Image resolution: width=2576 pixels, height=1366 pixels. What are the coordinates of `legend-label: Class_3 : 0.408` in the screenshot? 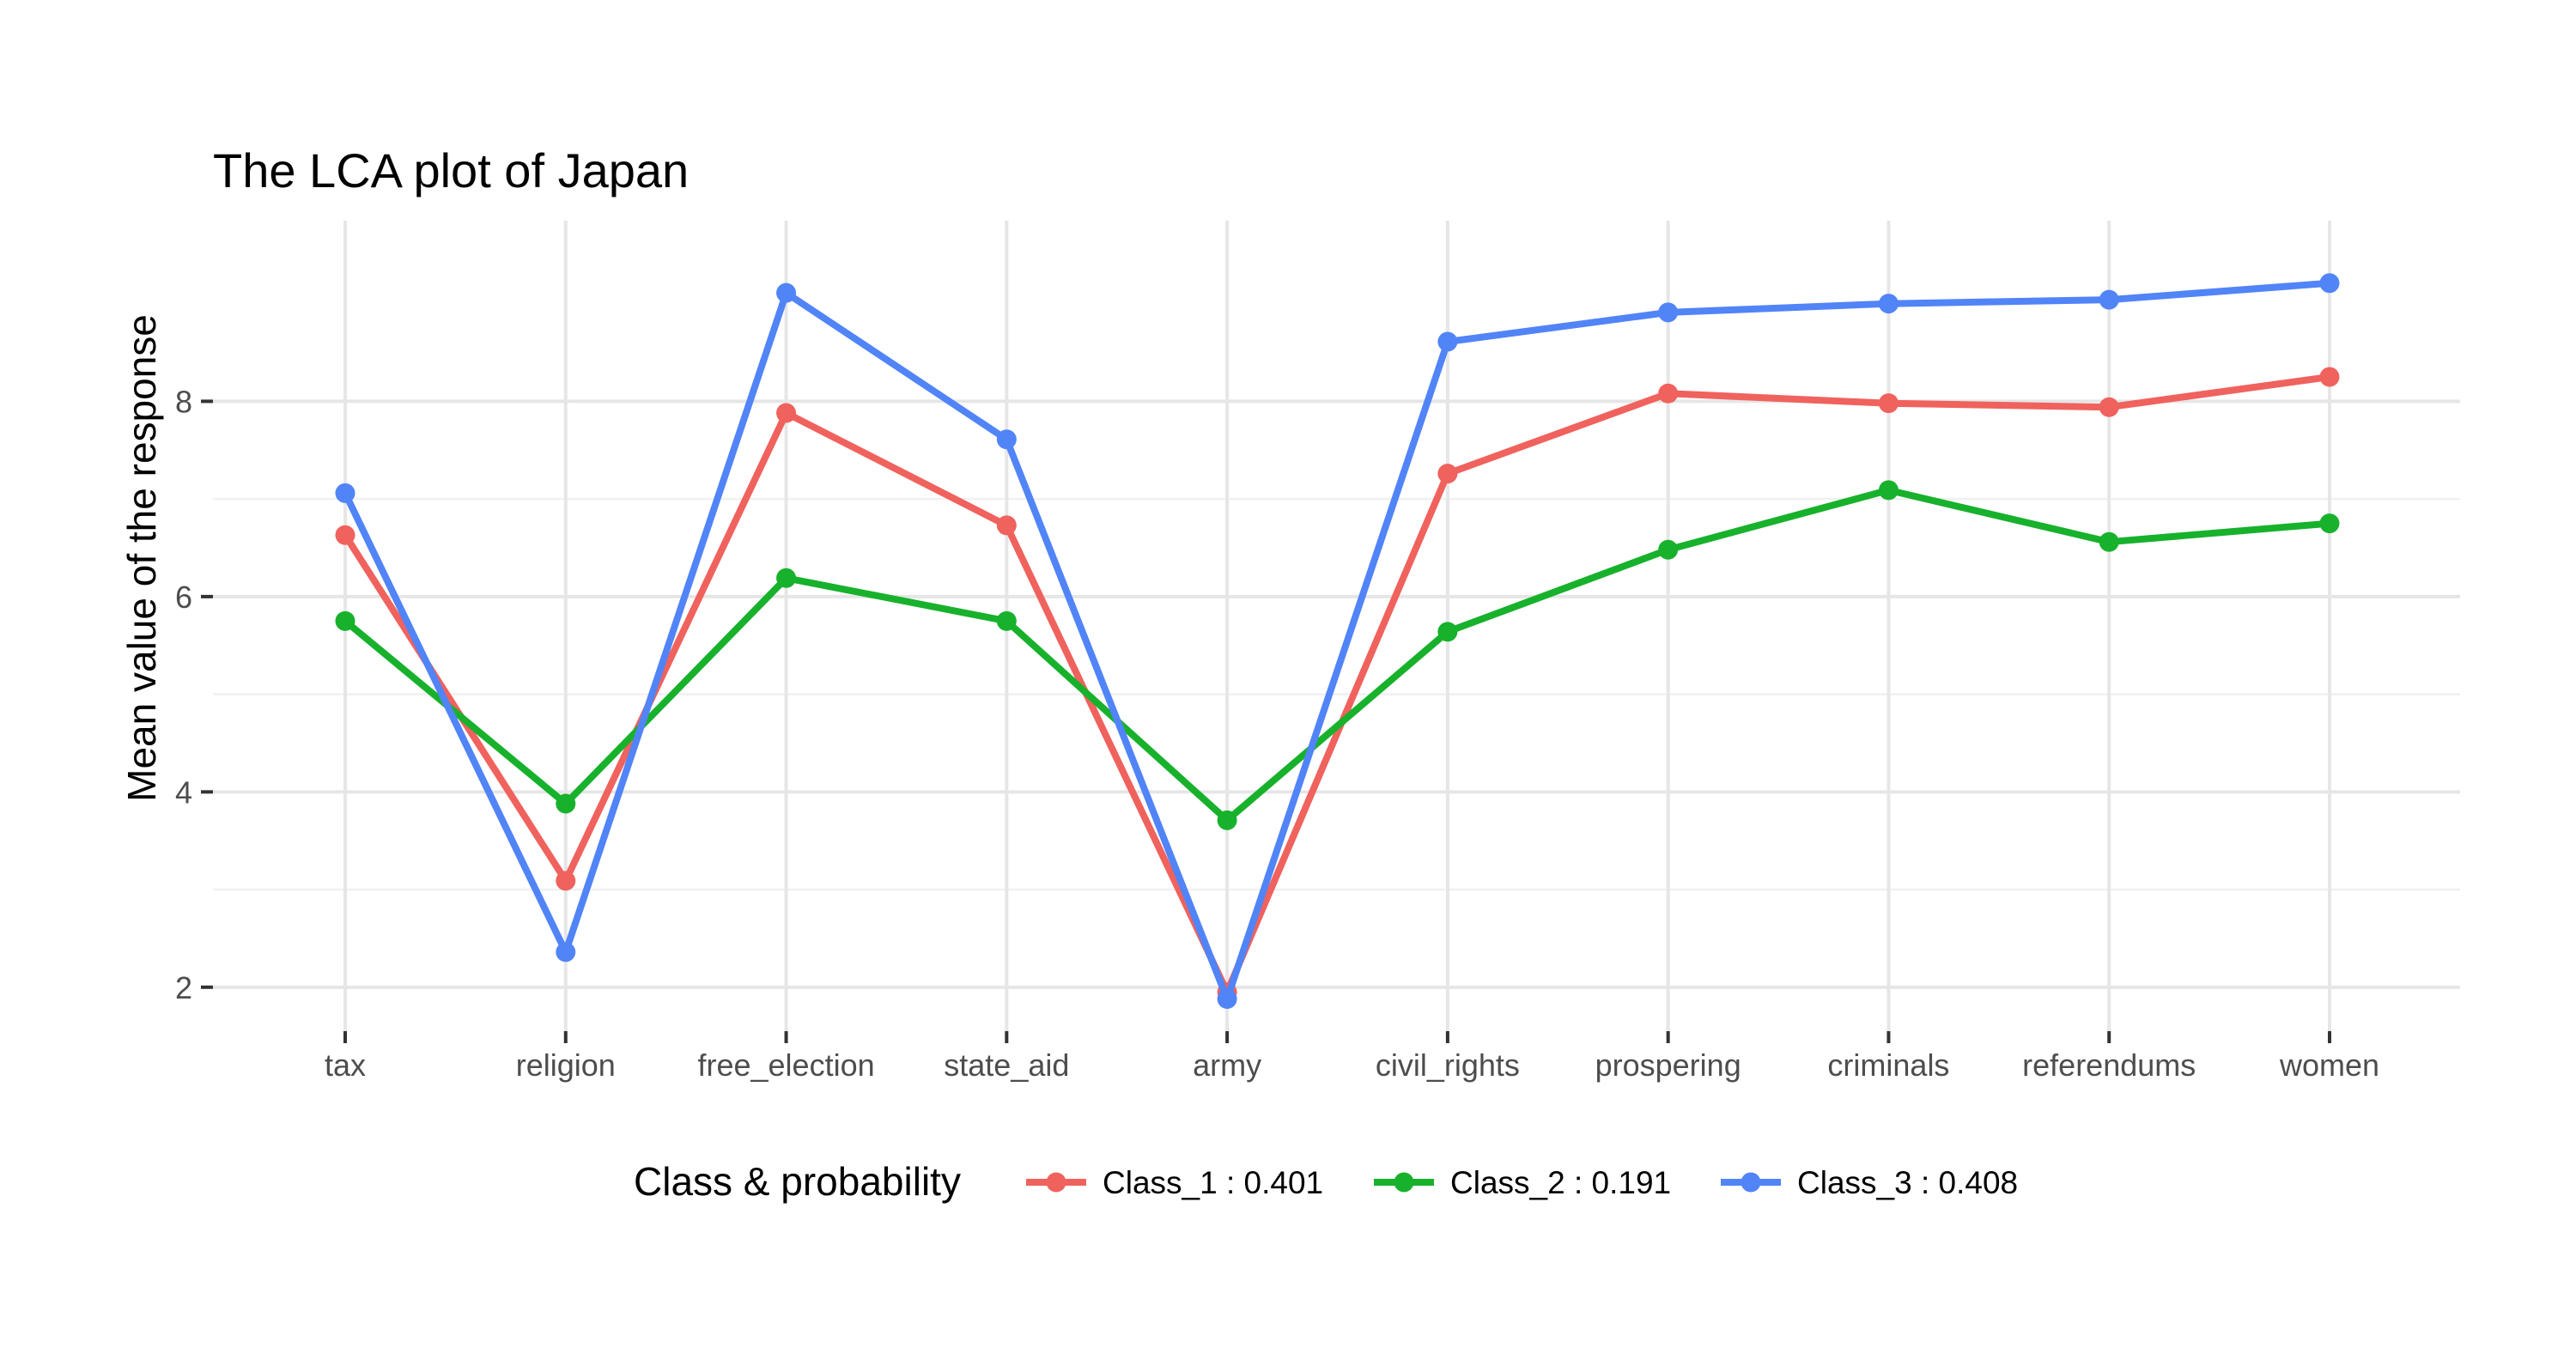 It's located at (1908, 1182).